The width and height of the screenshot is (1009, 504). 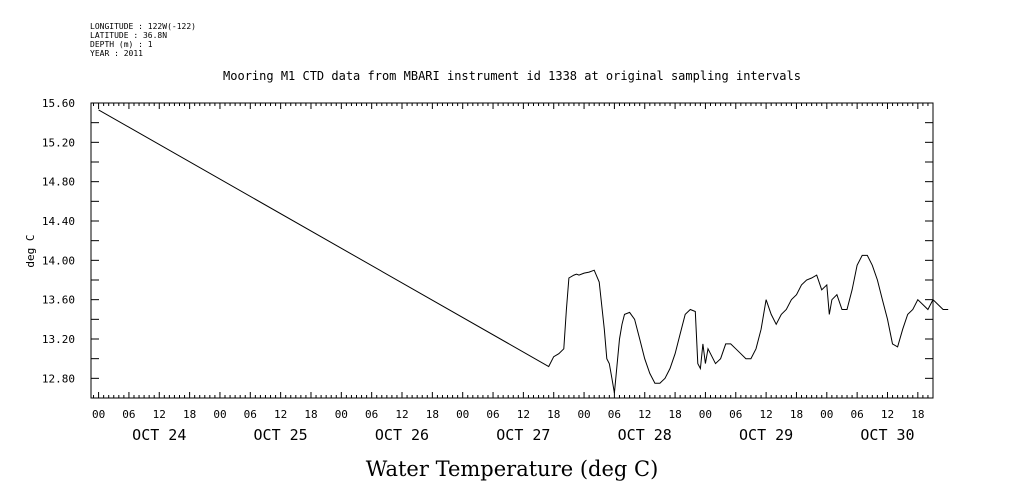 I want to click on x-day-label: OCT 27, so click(x=523, y=435).